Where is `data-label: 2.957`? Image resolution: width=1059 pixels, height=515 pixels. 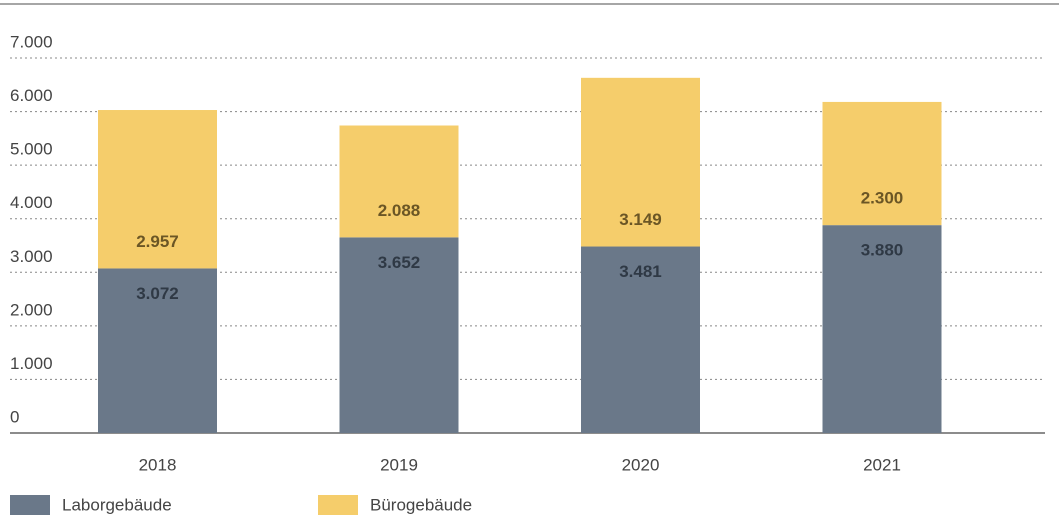
data-label: 2.957 is located at coordinates (157, 241).